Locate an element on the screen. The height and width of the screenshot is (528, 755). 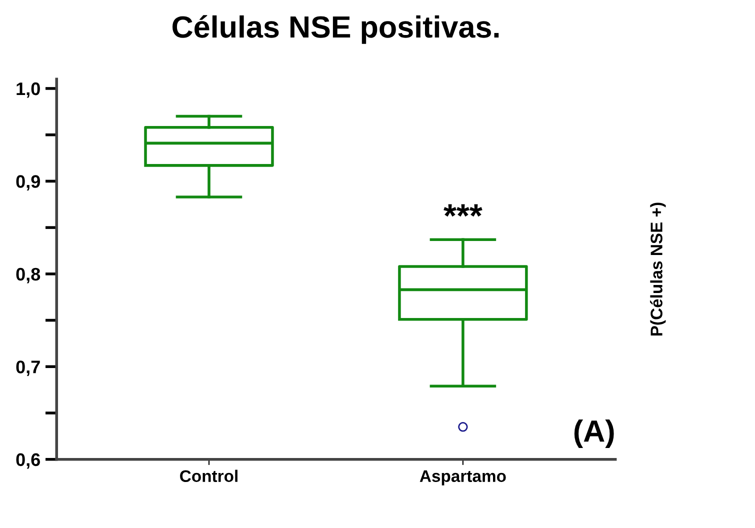
x-tick-label: Control is located at coordinates (209, 476).